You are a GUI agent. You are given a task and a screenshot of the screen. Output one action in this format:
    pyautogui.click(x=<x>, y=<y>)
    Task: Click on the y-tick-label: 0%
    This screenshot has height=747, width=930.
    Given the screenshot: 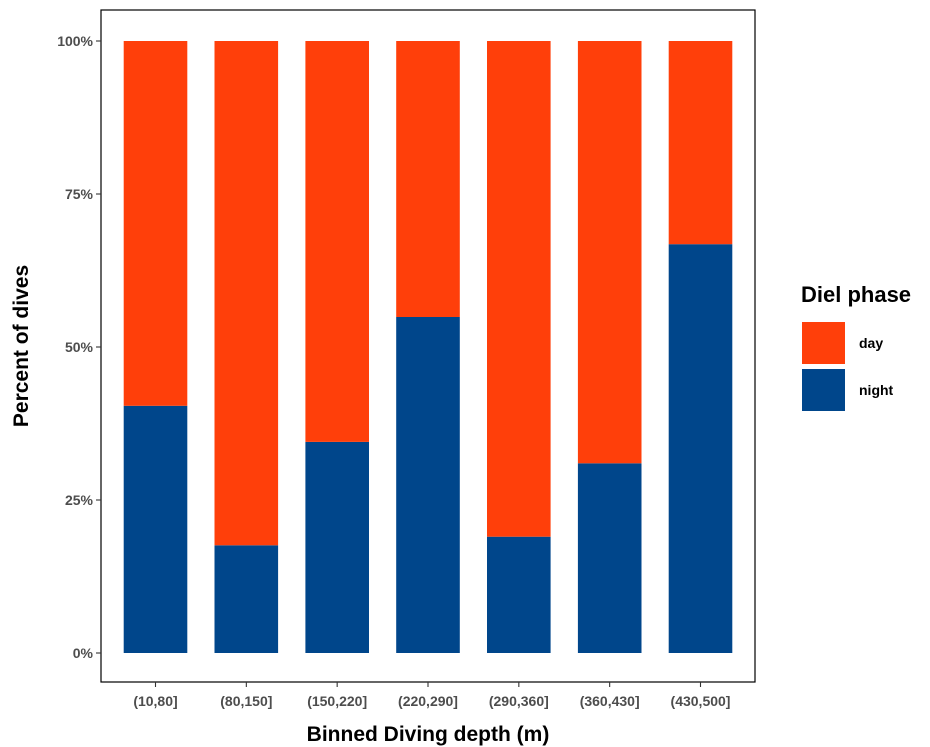 What is the action you would take?
    pyautogui.click(x=83, y=653)
    